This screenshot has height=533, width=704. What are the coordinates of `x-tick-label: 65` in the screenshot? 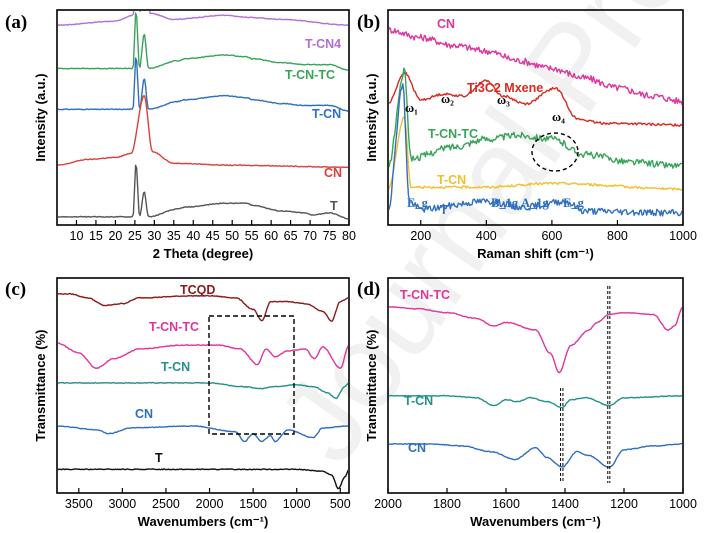 It's located at (291, 236).